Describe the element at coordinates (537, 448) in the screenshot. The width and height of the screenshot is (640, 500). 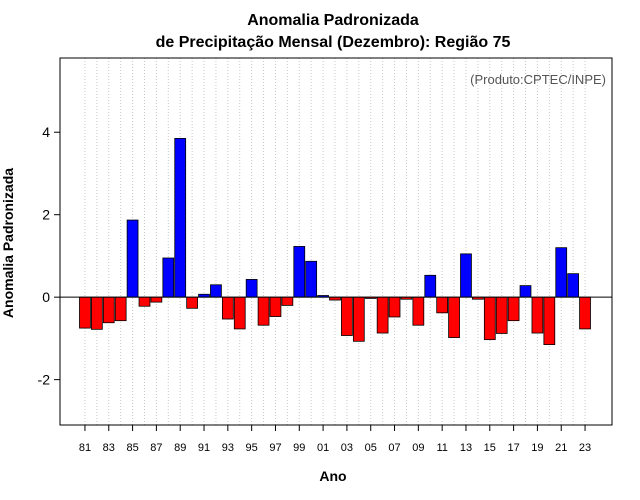
I see `x-tick-label: 19` at that location.